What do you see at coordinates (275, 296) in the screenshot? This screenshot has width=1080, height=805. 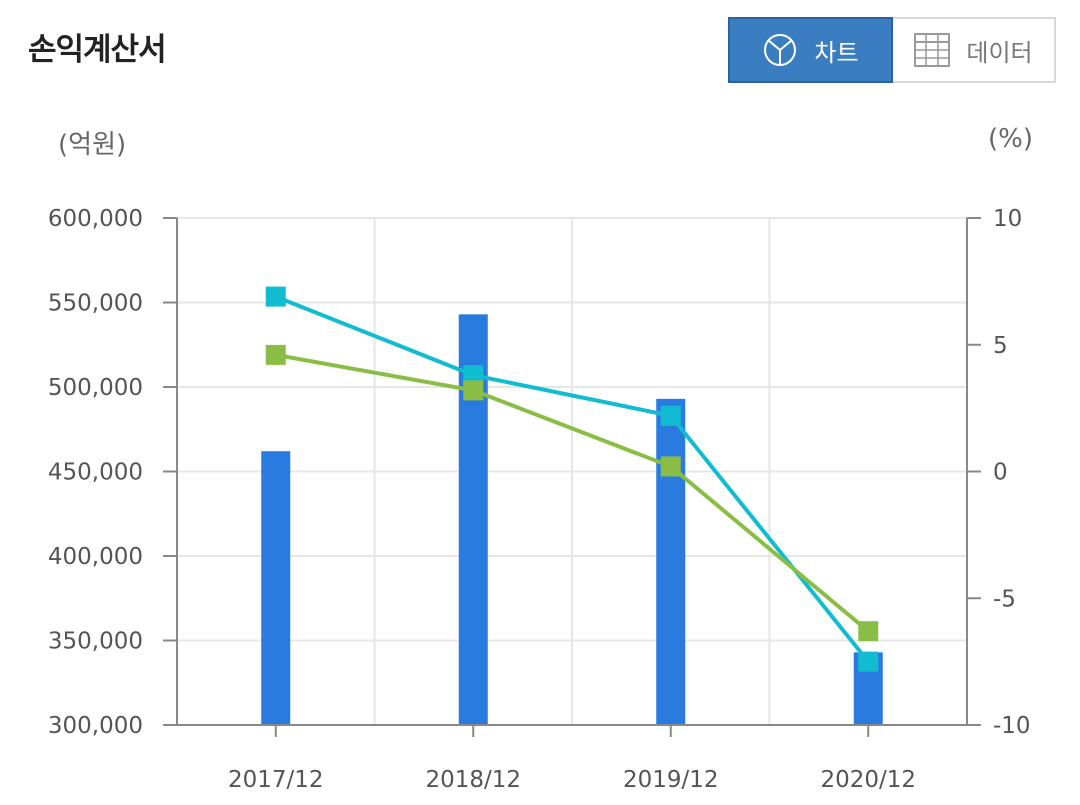 I see `line-series-1-marker-2017/12` at bounding box center [275, 296].